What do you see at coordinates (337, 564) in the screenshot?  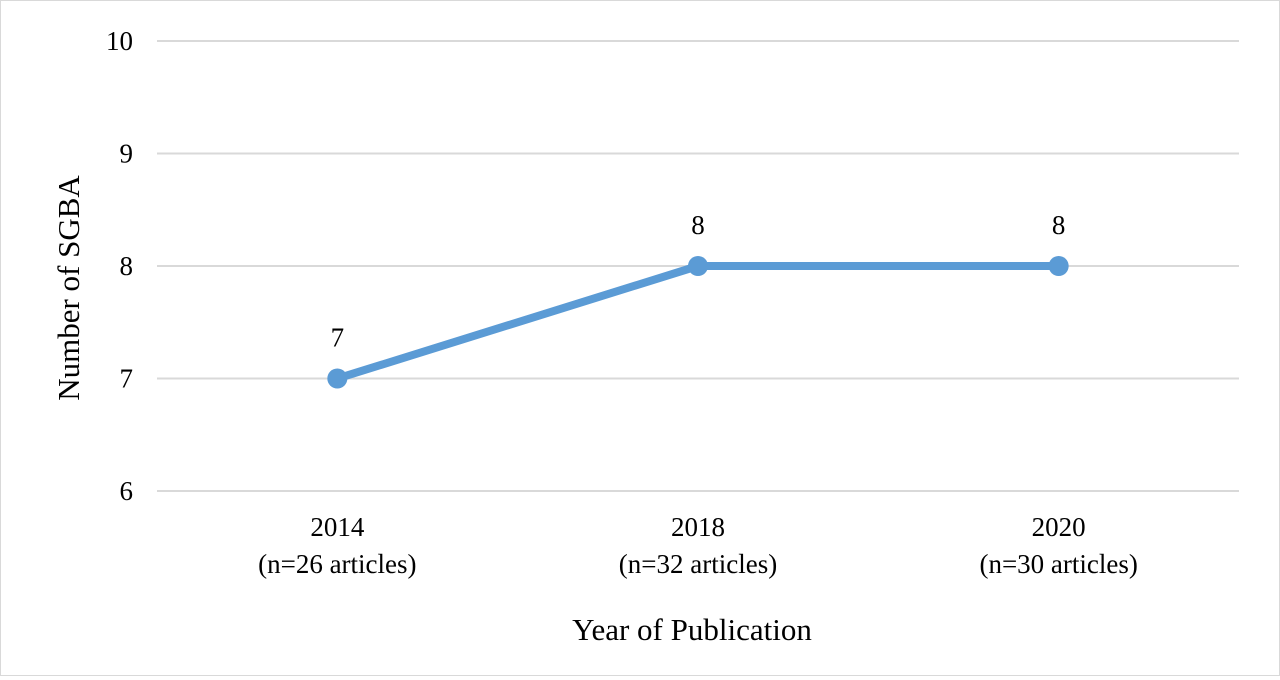 I see `x-tick-label-count: (n=26 articles)` at bounding box center [337, 564].